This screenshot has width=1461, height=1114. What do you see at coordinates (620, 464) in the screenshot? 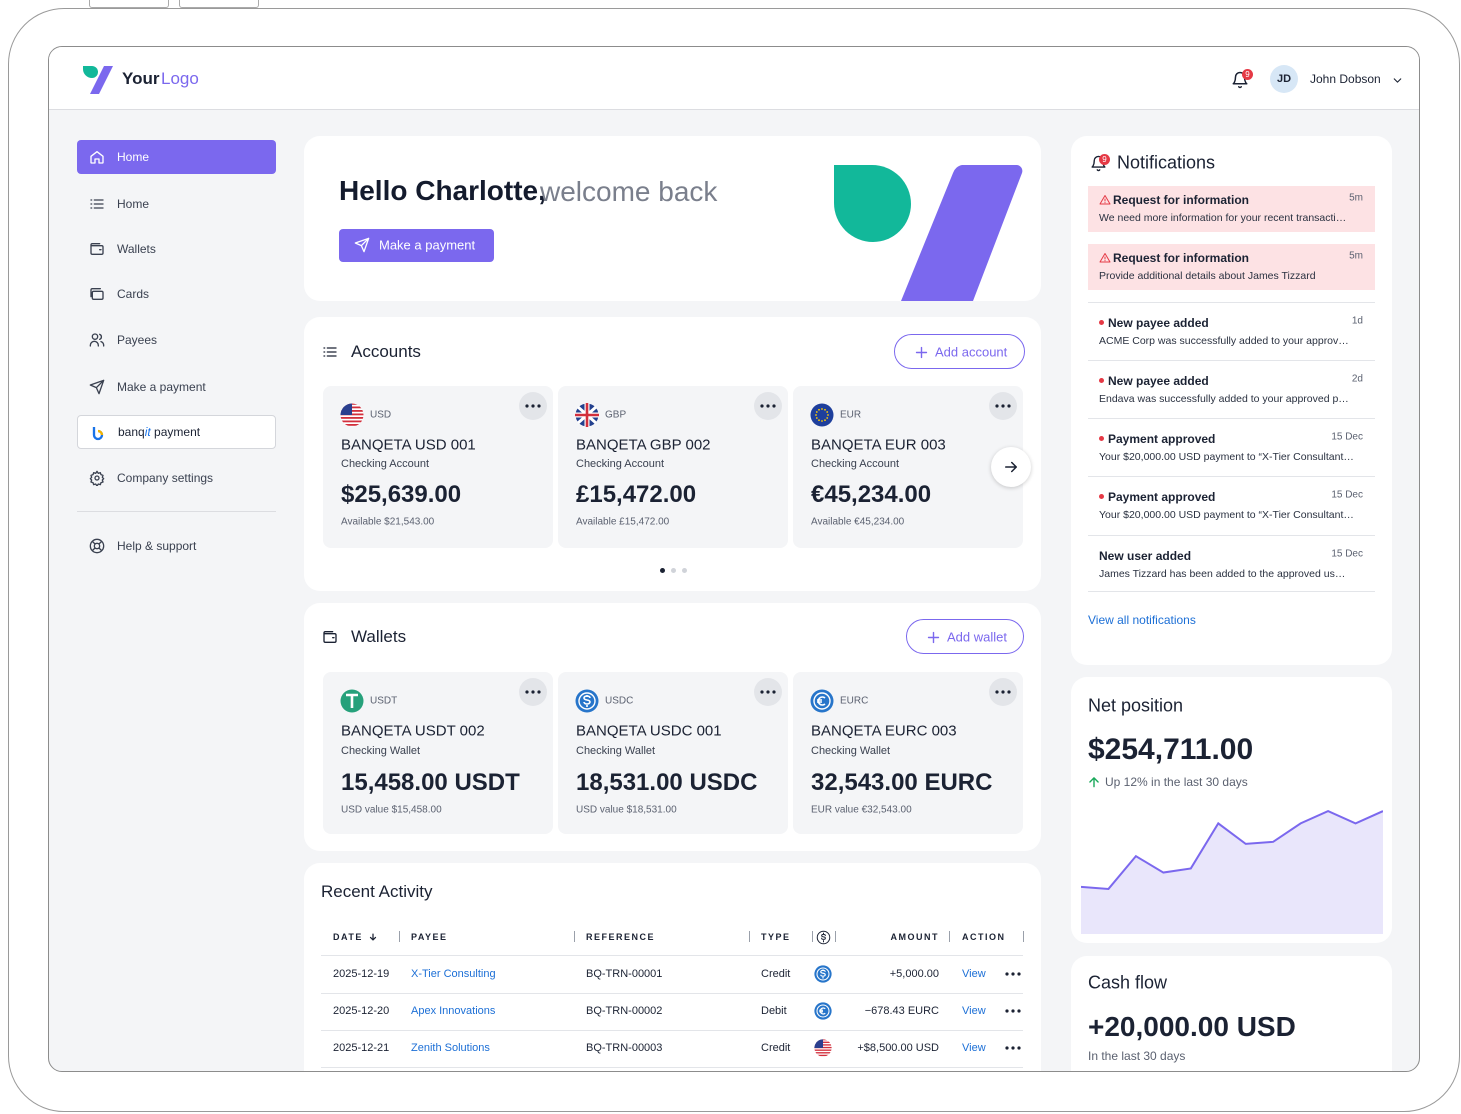
I see `item-type: Checking Account` at bounding box center [620, 464].